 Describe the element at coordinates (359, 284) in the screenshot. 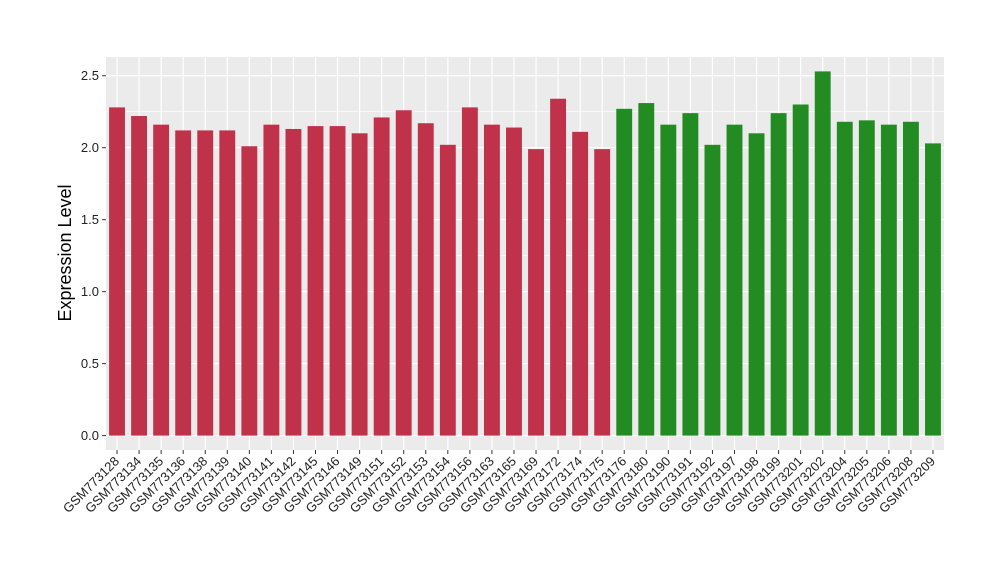

I see `bar-GSM773149` at that location.